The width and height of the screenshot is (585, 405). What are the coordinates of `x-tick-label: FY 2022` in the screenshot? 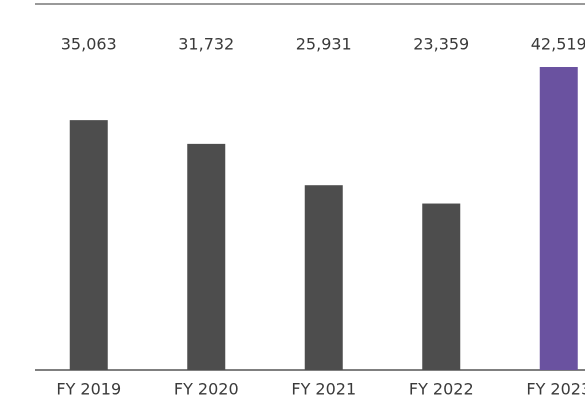 It's located at (441, 389).